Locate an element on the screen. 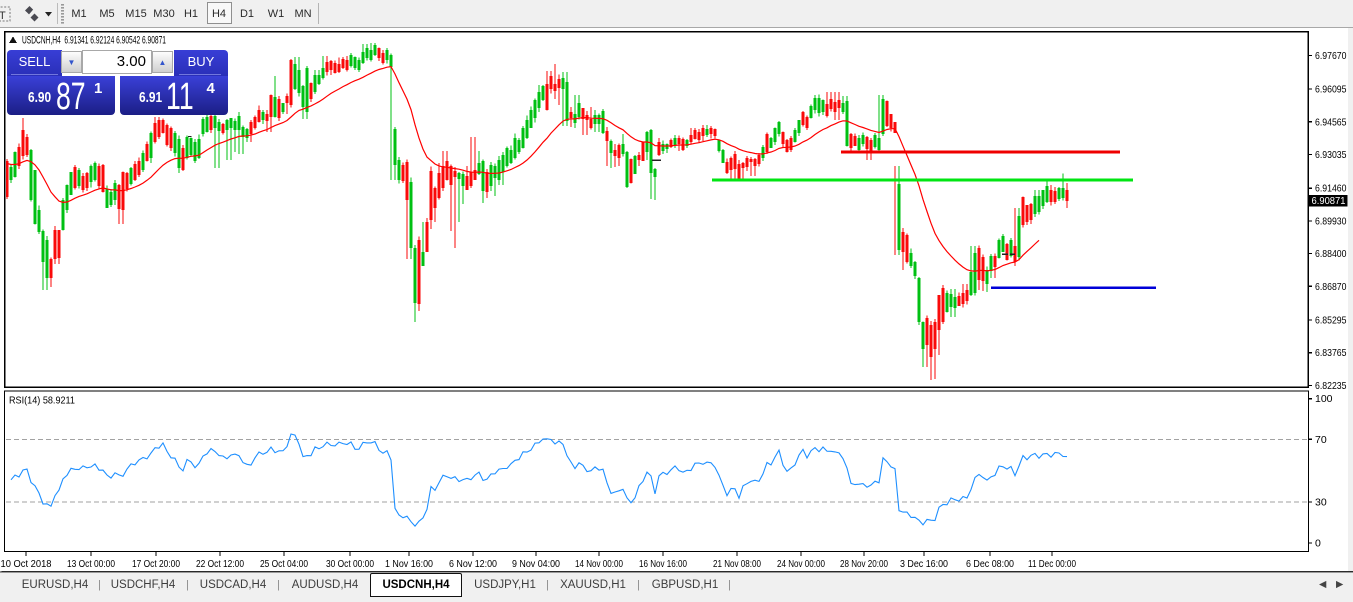 This screenshot has height=602, width=1353. svg-text: 3 Dec 16:00 is located at coordinates (924, 564).